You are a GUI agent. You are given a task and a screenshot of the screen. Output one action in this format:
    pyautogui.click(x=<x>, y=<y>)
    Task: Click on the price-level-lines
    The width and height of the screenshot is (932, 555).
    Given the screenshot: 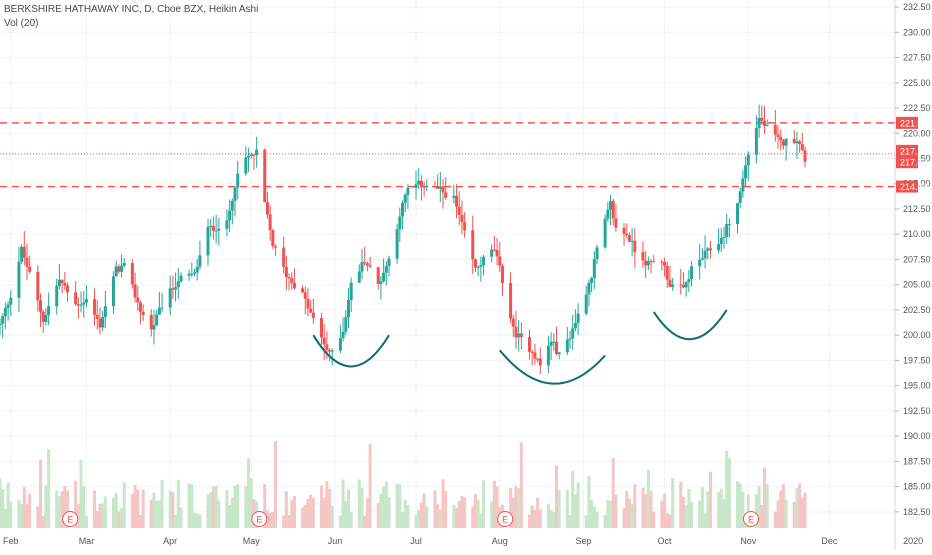 What is the action you would take?
    pyautogui.click(x=447, y=155)
    